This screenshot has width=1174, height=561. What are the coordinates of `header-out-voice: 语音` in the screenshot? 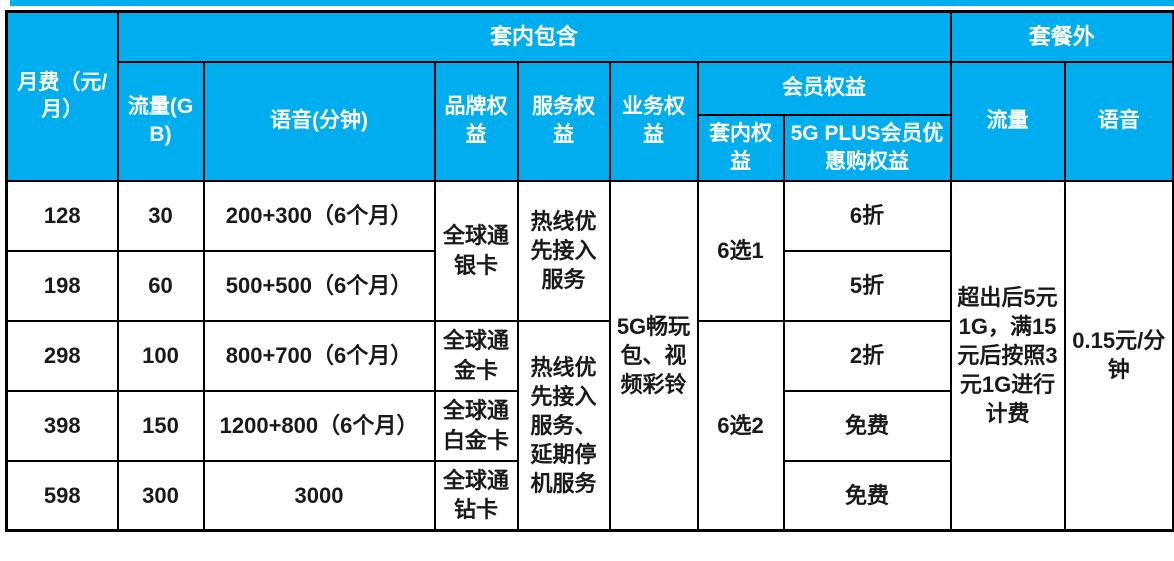 It's located at (1118, 121).